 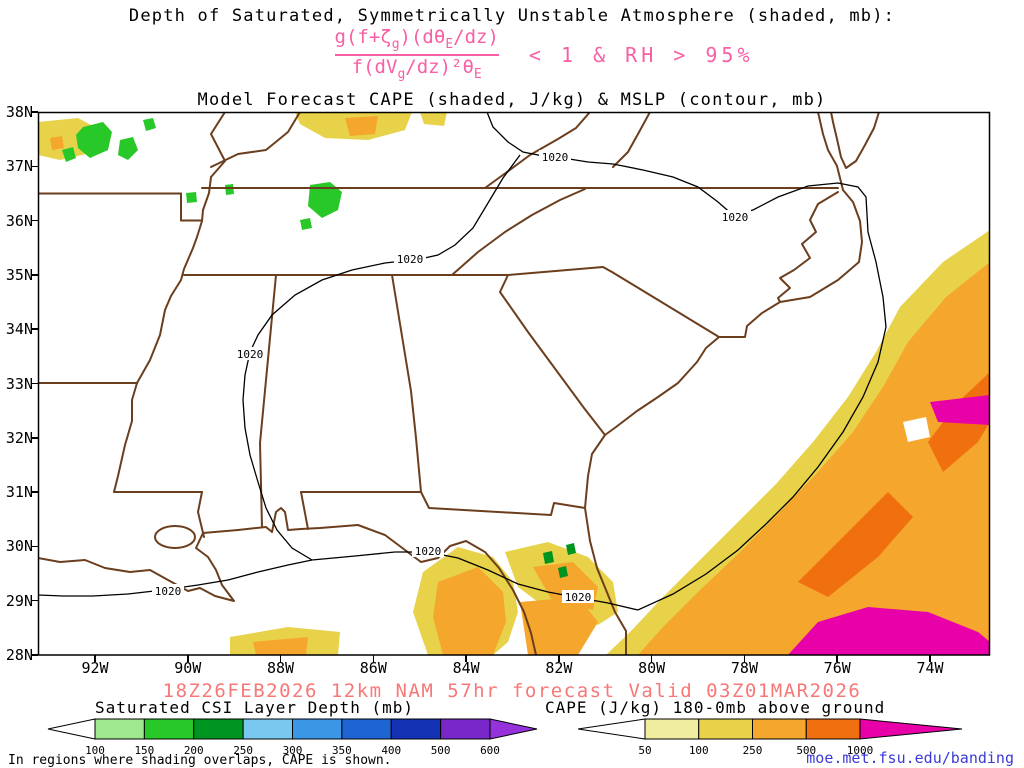 What do you see at coordinates (19, 166) in the screenshot?
I see `lat-label: 37N` at bounding box center [19, 166].